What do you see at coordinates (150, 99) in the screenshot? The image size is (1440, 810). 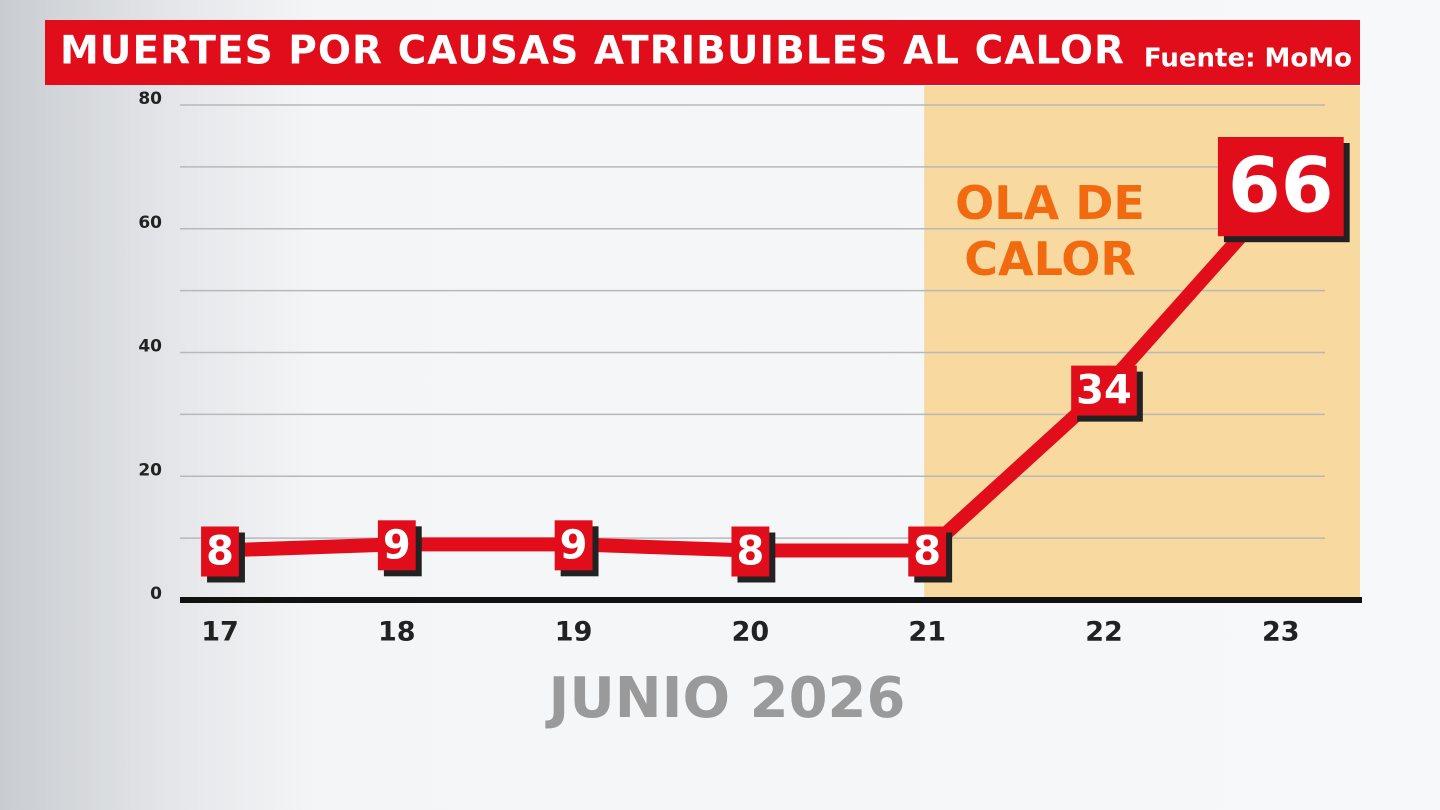 I see `y-tick-label: 80` at bounding box center [150, 99].